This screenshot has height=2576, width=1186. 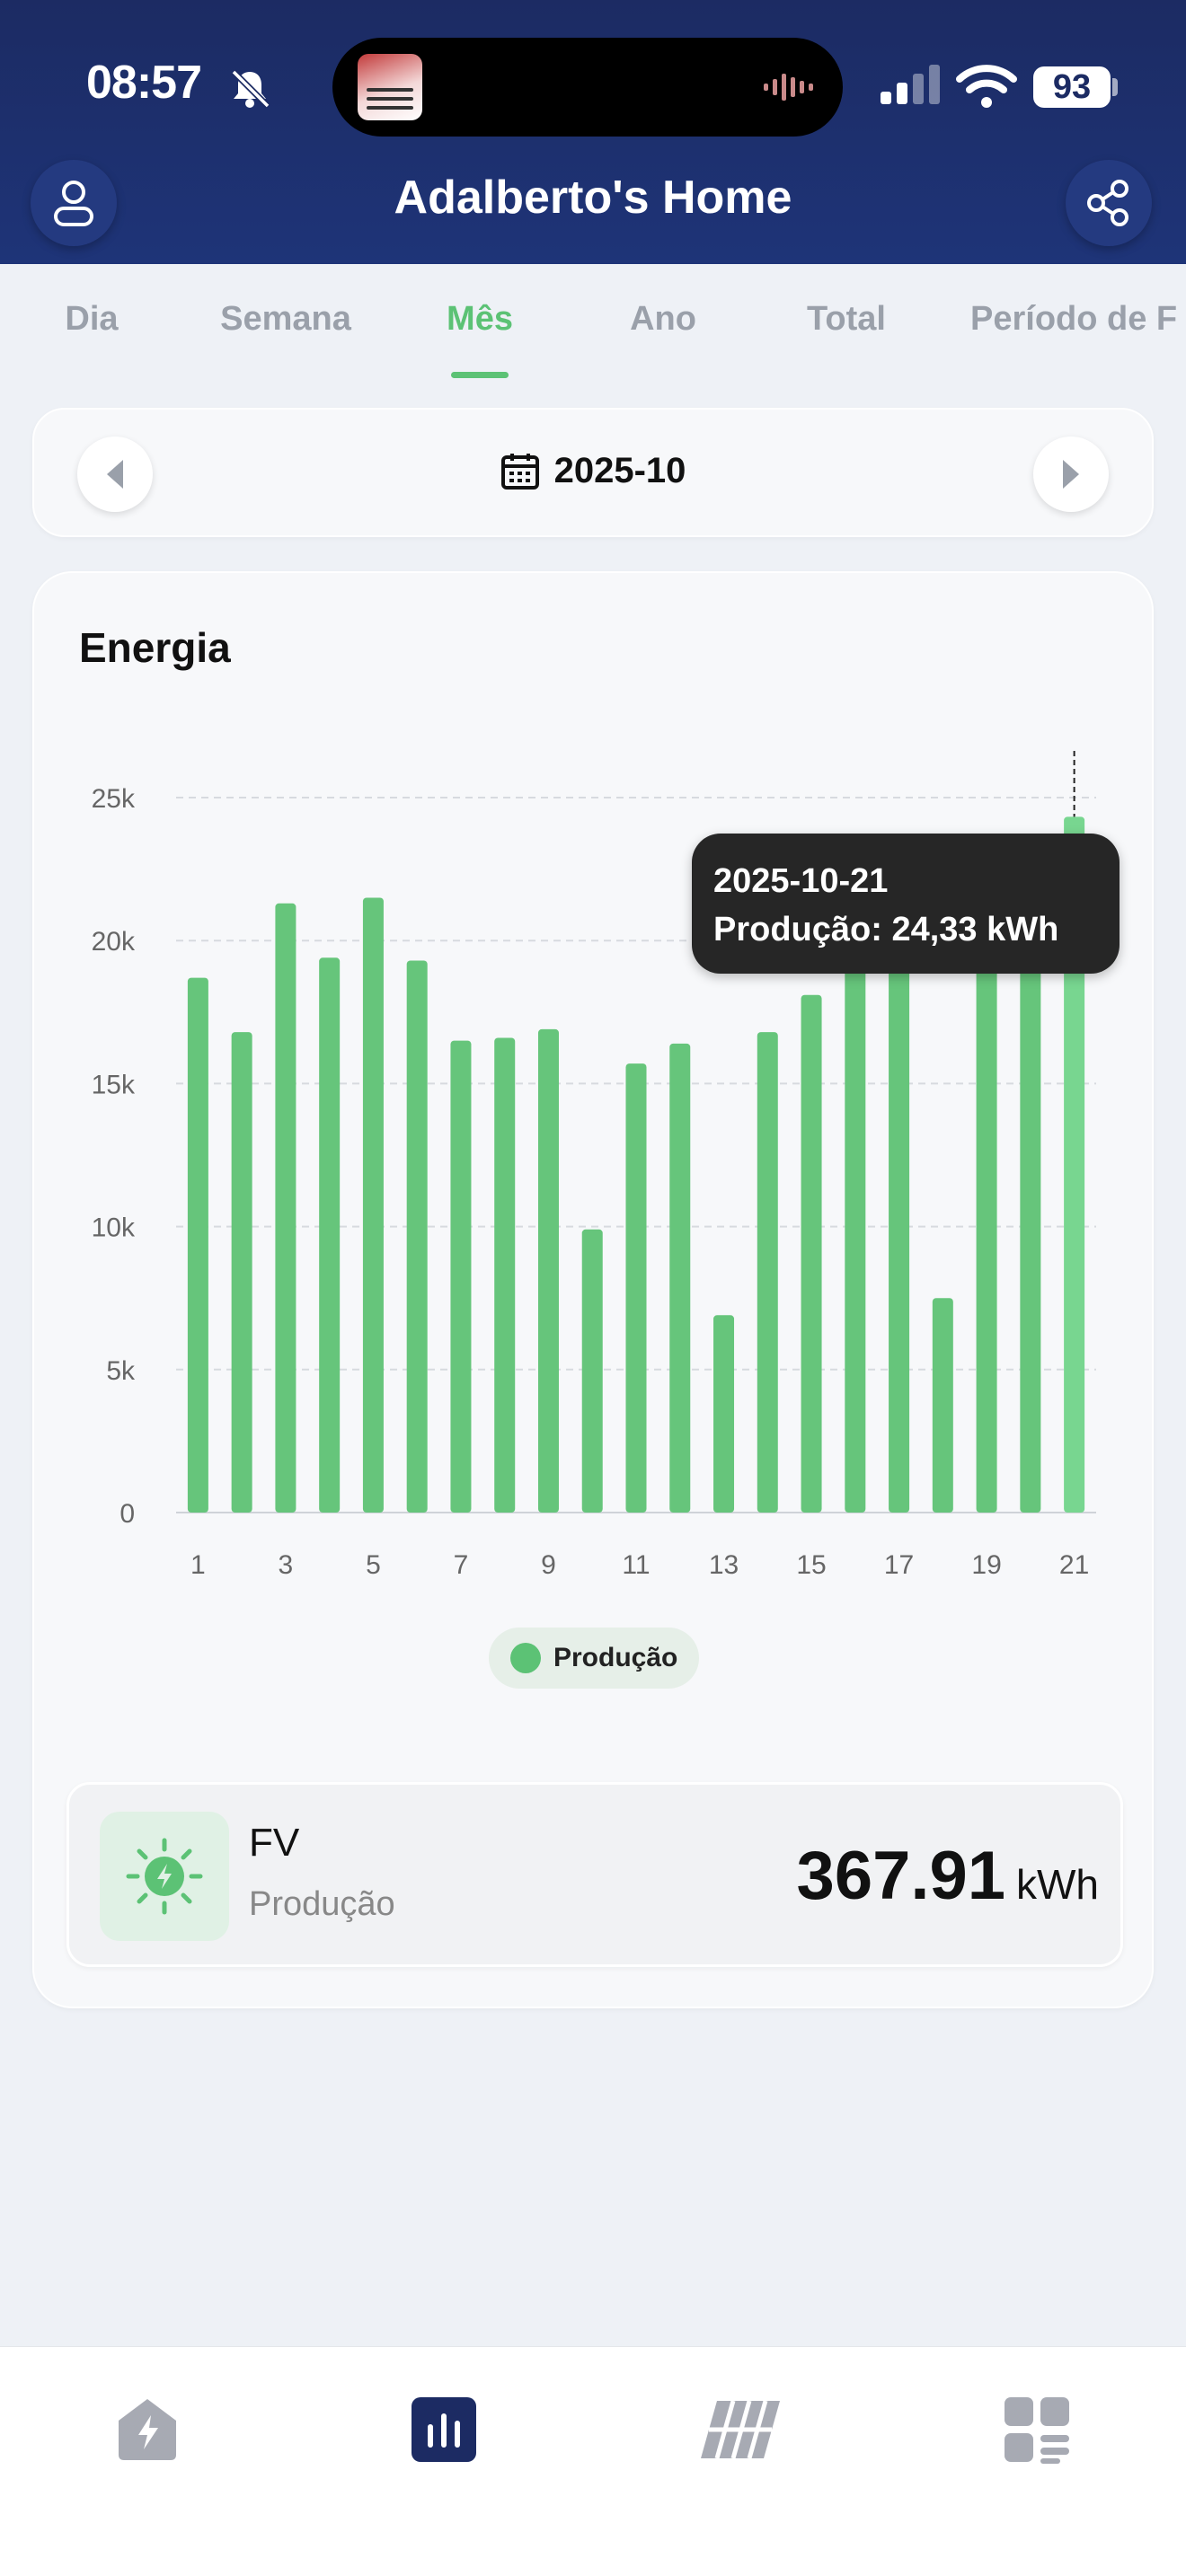 I want to click on x-tick-label: 13, so click(x=724, y=1565).